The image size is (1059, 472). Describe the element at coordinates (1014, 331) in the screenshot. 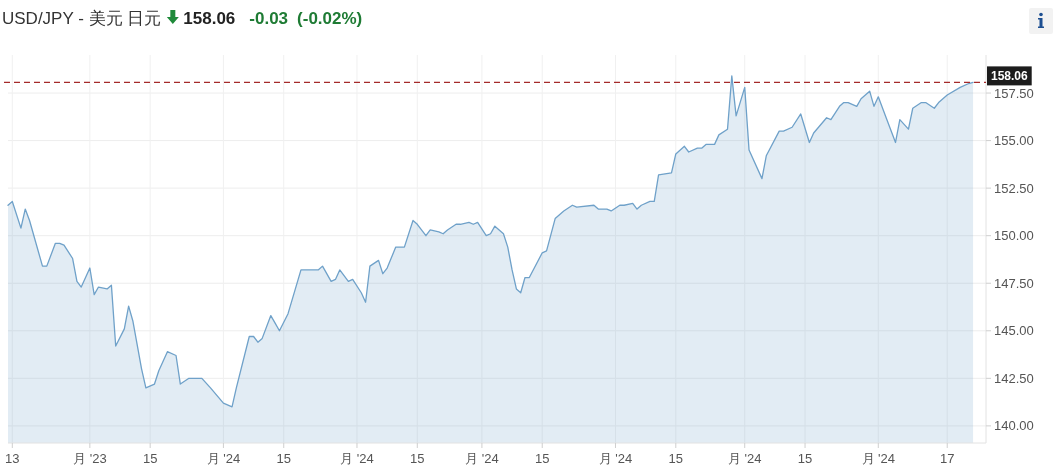

I see `y-tick-label: 145.00` at that location.